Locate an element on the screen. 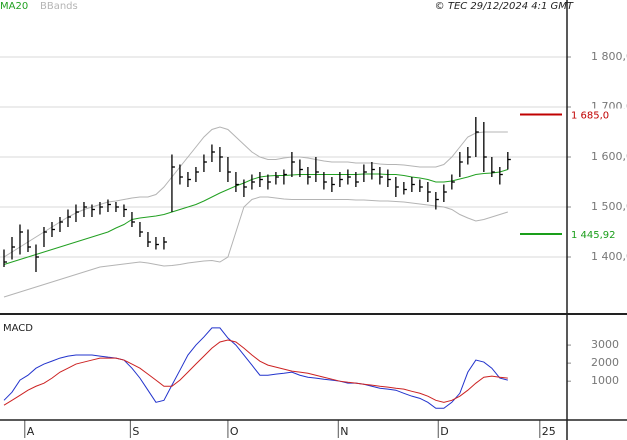 This screenshot has width=627, height=440. legend-bbands: BBands is located at coordinates (59, 6).